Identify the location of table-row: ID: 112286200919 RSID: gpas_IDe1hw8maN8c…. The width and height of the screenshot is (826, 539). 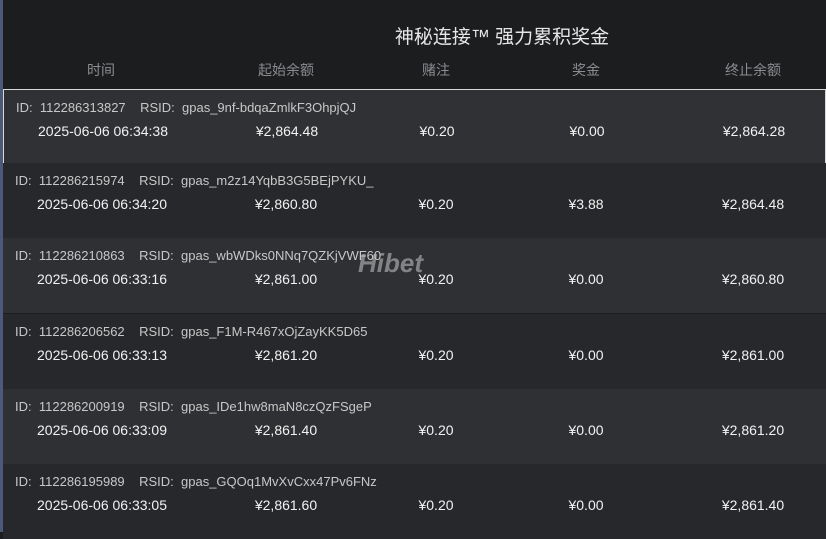
(414, 426).